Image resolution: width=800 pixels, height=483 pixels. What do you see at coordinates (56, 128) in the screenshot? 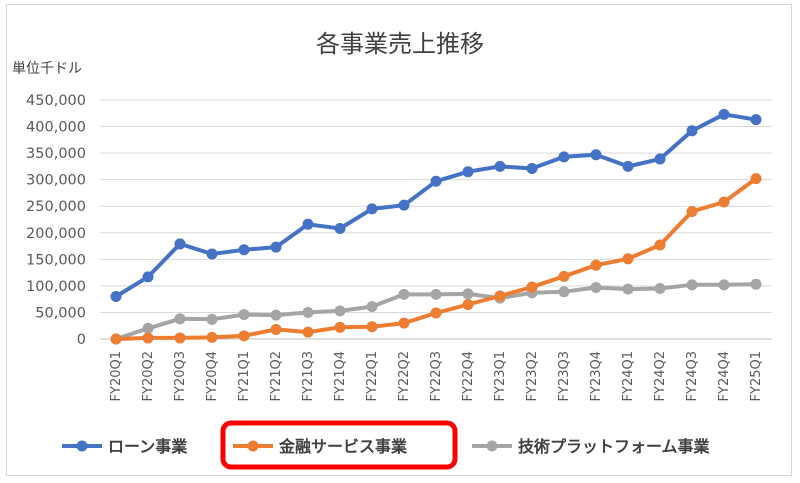
I see `y-tick-label: 400,000` at bounding box center [56, 128].